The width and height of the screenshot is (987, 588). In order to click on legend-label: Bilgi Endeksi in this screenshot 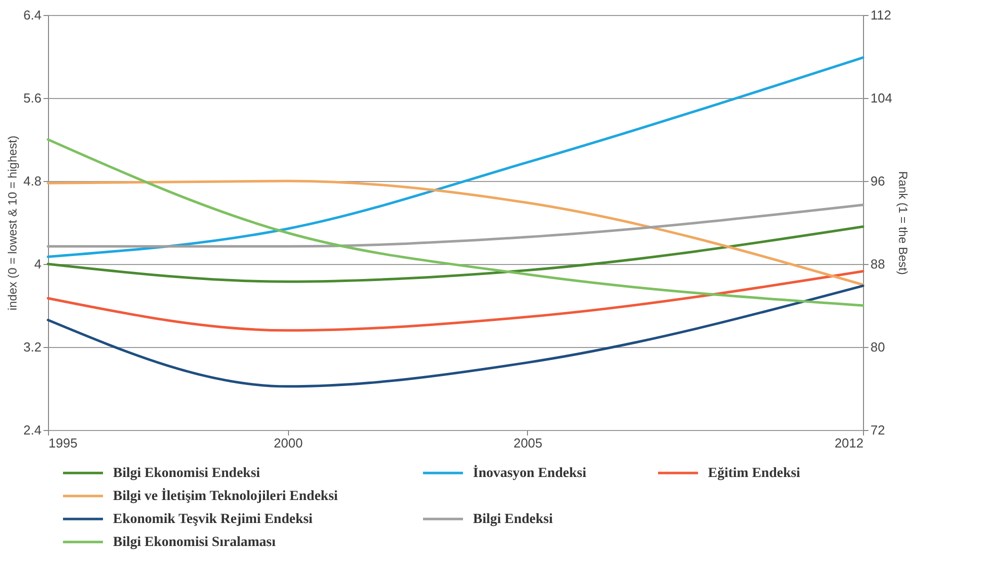, I will do `click(513, 519)`.